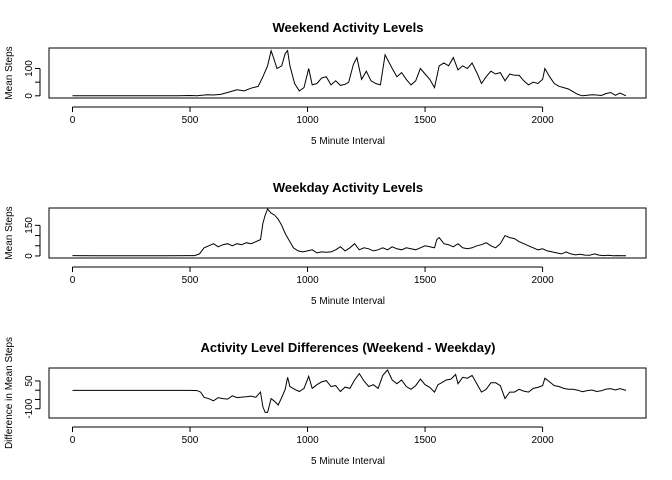  What do you see at coordinates (9, 72) in the screenshot?
I see `weekend-ylabel: Mean Steps` at bounding box center [9, 72].